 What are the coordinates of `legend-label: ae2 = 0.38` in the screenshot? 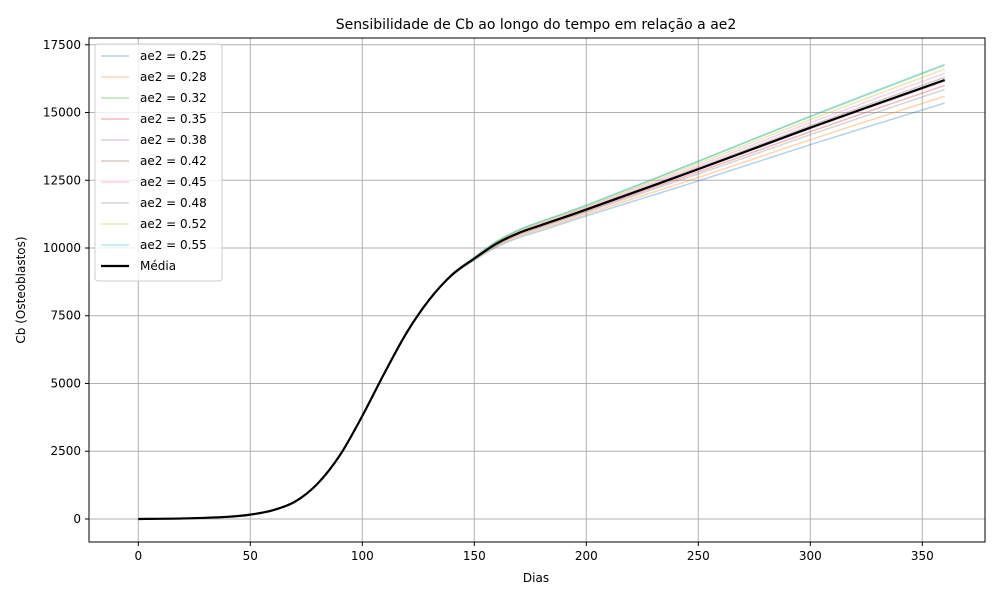 It's located at (173, 140).